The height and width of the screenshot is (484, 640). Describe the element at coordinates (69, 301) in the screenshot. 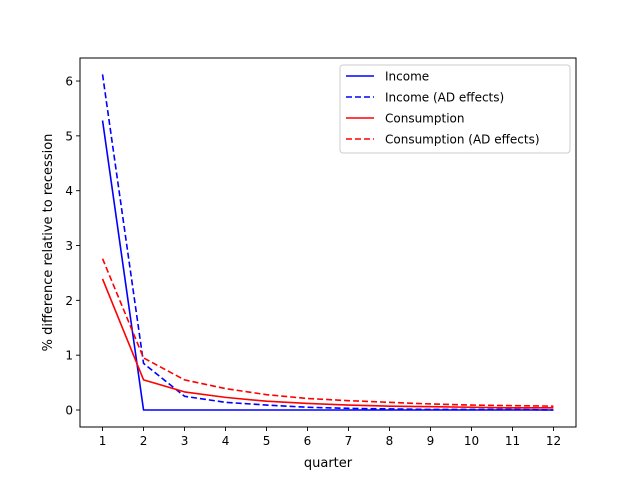

I see `y-tick-label: 2` at that location.